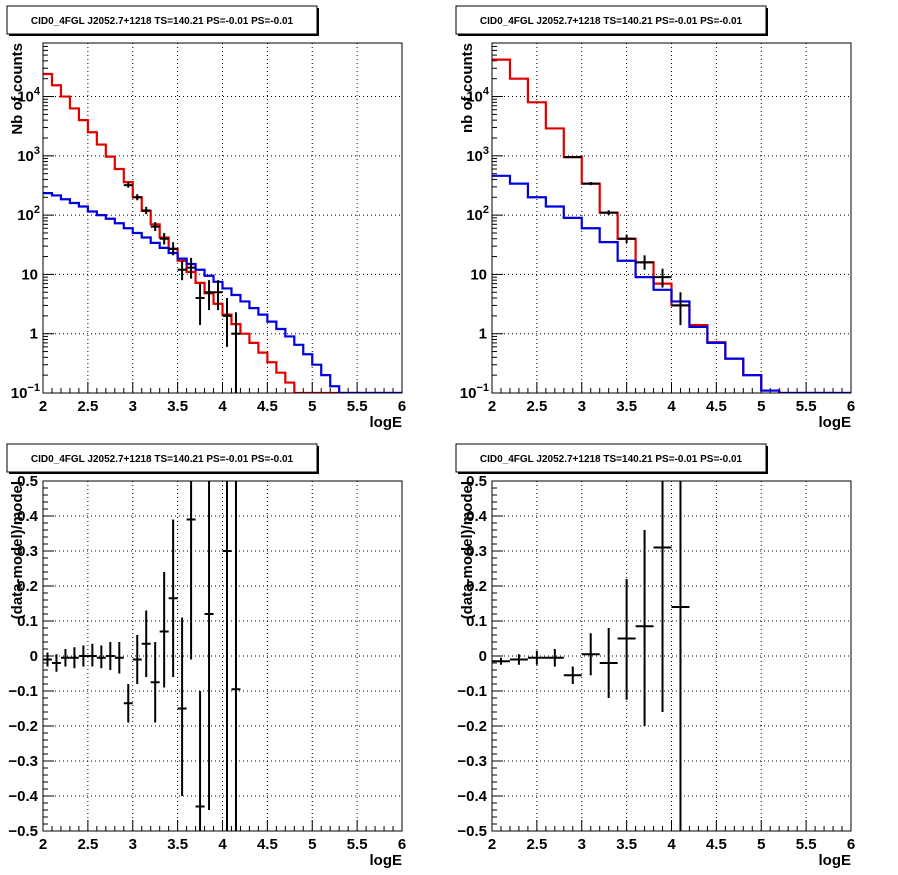 The height and width of the screenshot is (875, 898). What do you see at coordinates (477, 214) in the screenshot?
I see `y-tick-label: 10²` at bounding box center [477, 214].